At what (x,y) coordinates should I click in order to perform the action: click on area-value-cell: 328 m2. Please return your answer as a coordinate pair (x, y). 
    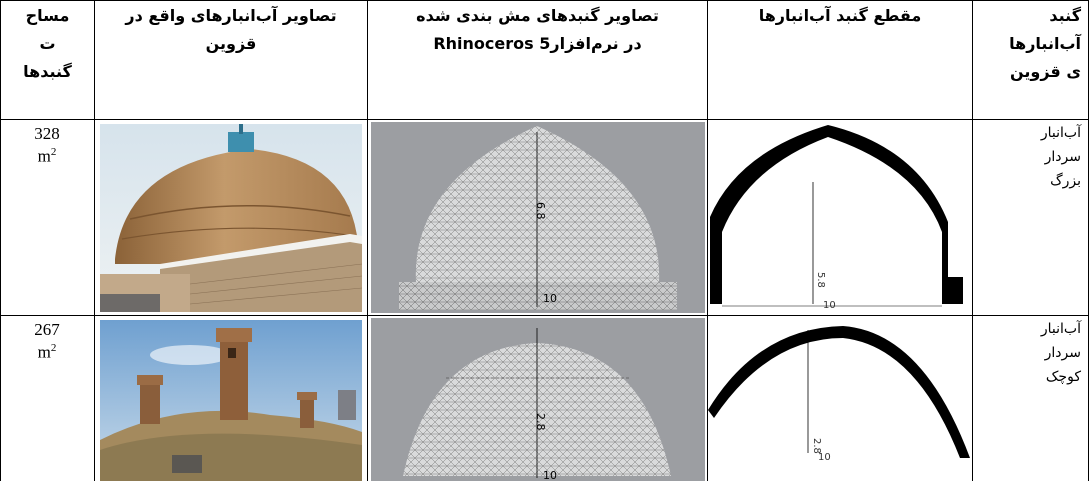
    Looking at the image, I should click on (47, 145).